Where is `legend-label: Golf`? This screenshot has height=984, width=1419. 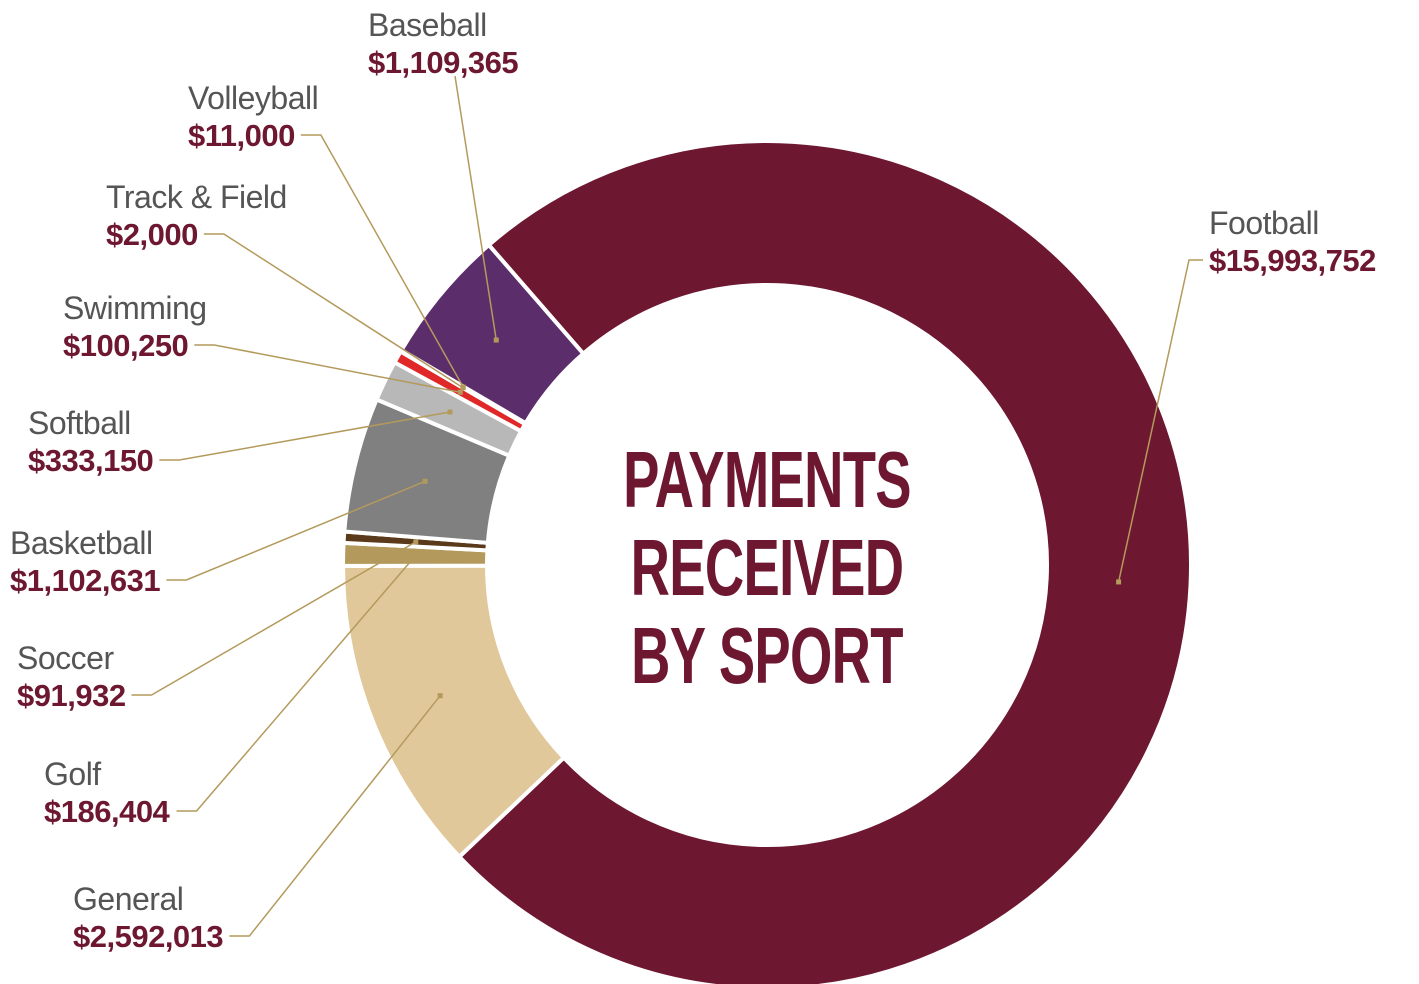 legend-label: Golf is located at coordinates (72, 774).